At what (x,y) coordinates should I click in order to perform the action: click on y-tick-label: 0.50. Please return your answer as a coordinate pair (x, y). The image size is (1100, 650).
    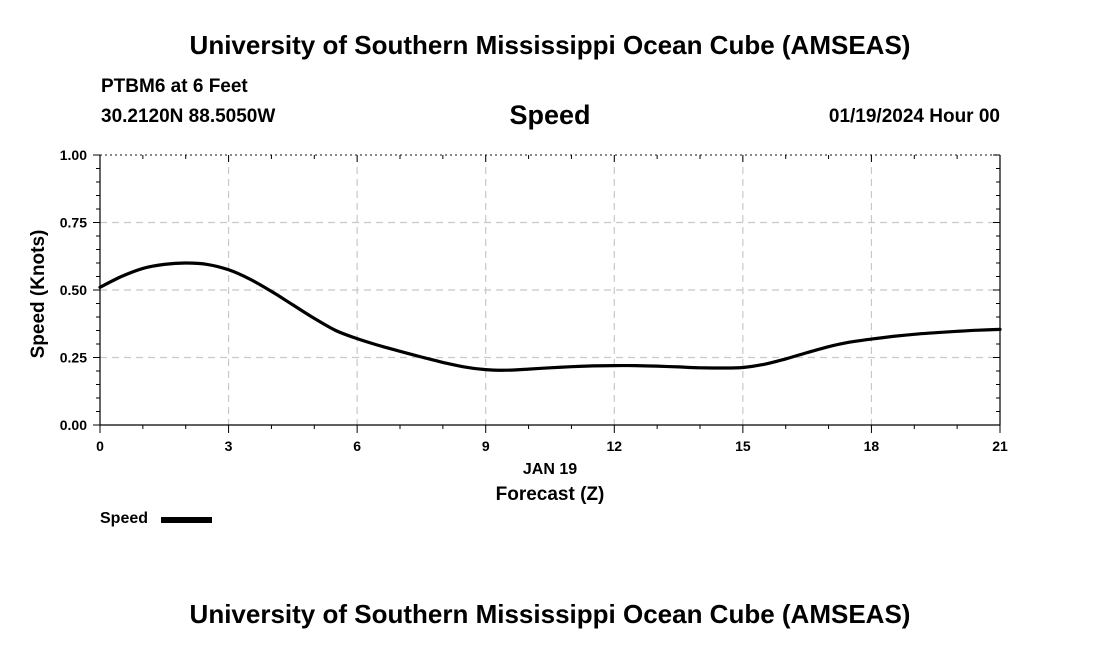
    Looking at the image, I should click on (73, 290).